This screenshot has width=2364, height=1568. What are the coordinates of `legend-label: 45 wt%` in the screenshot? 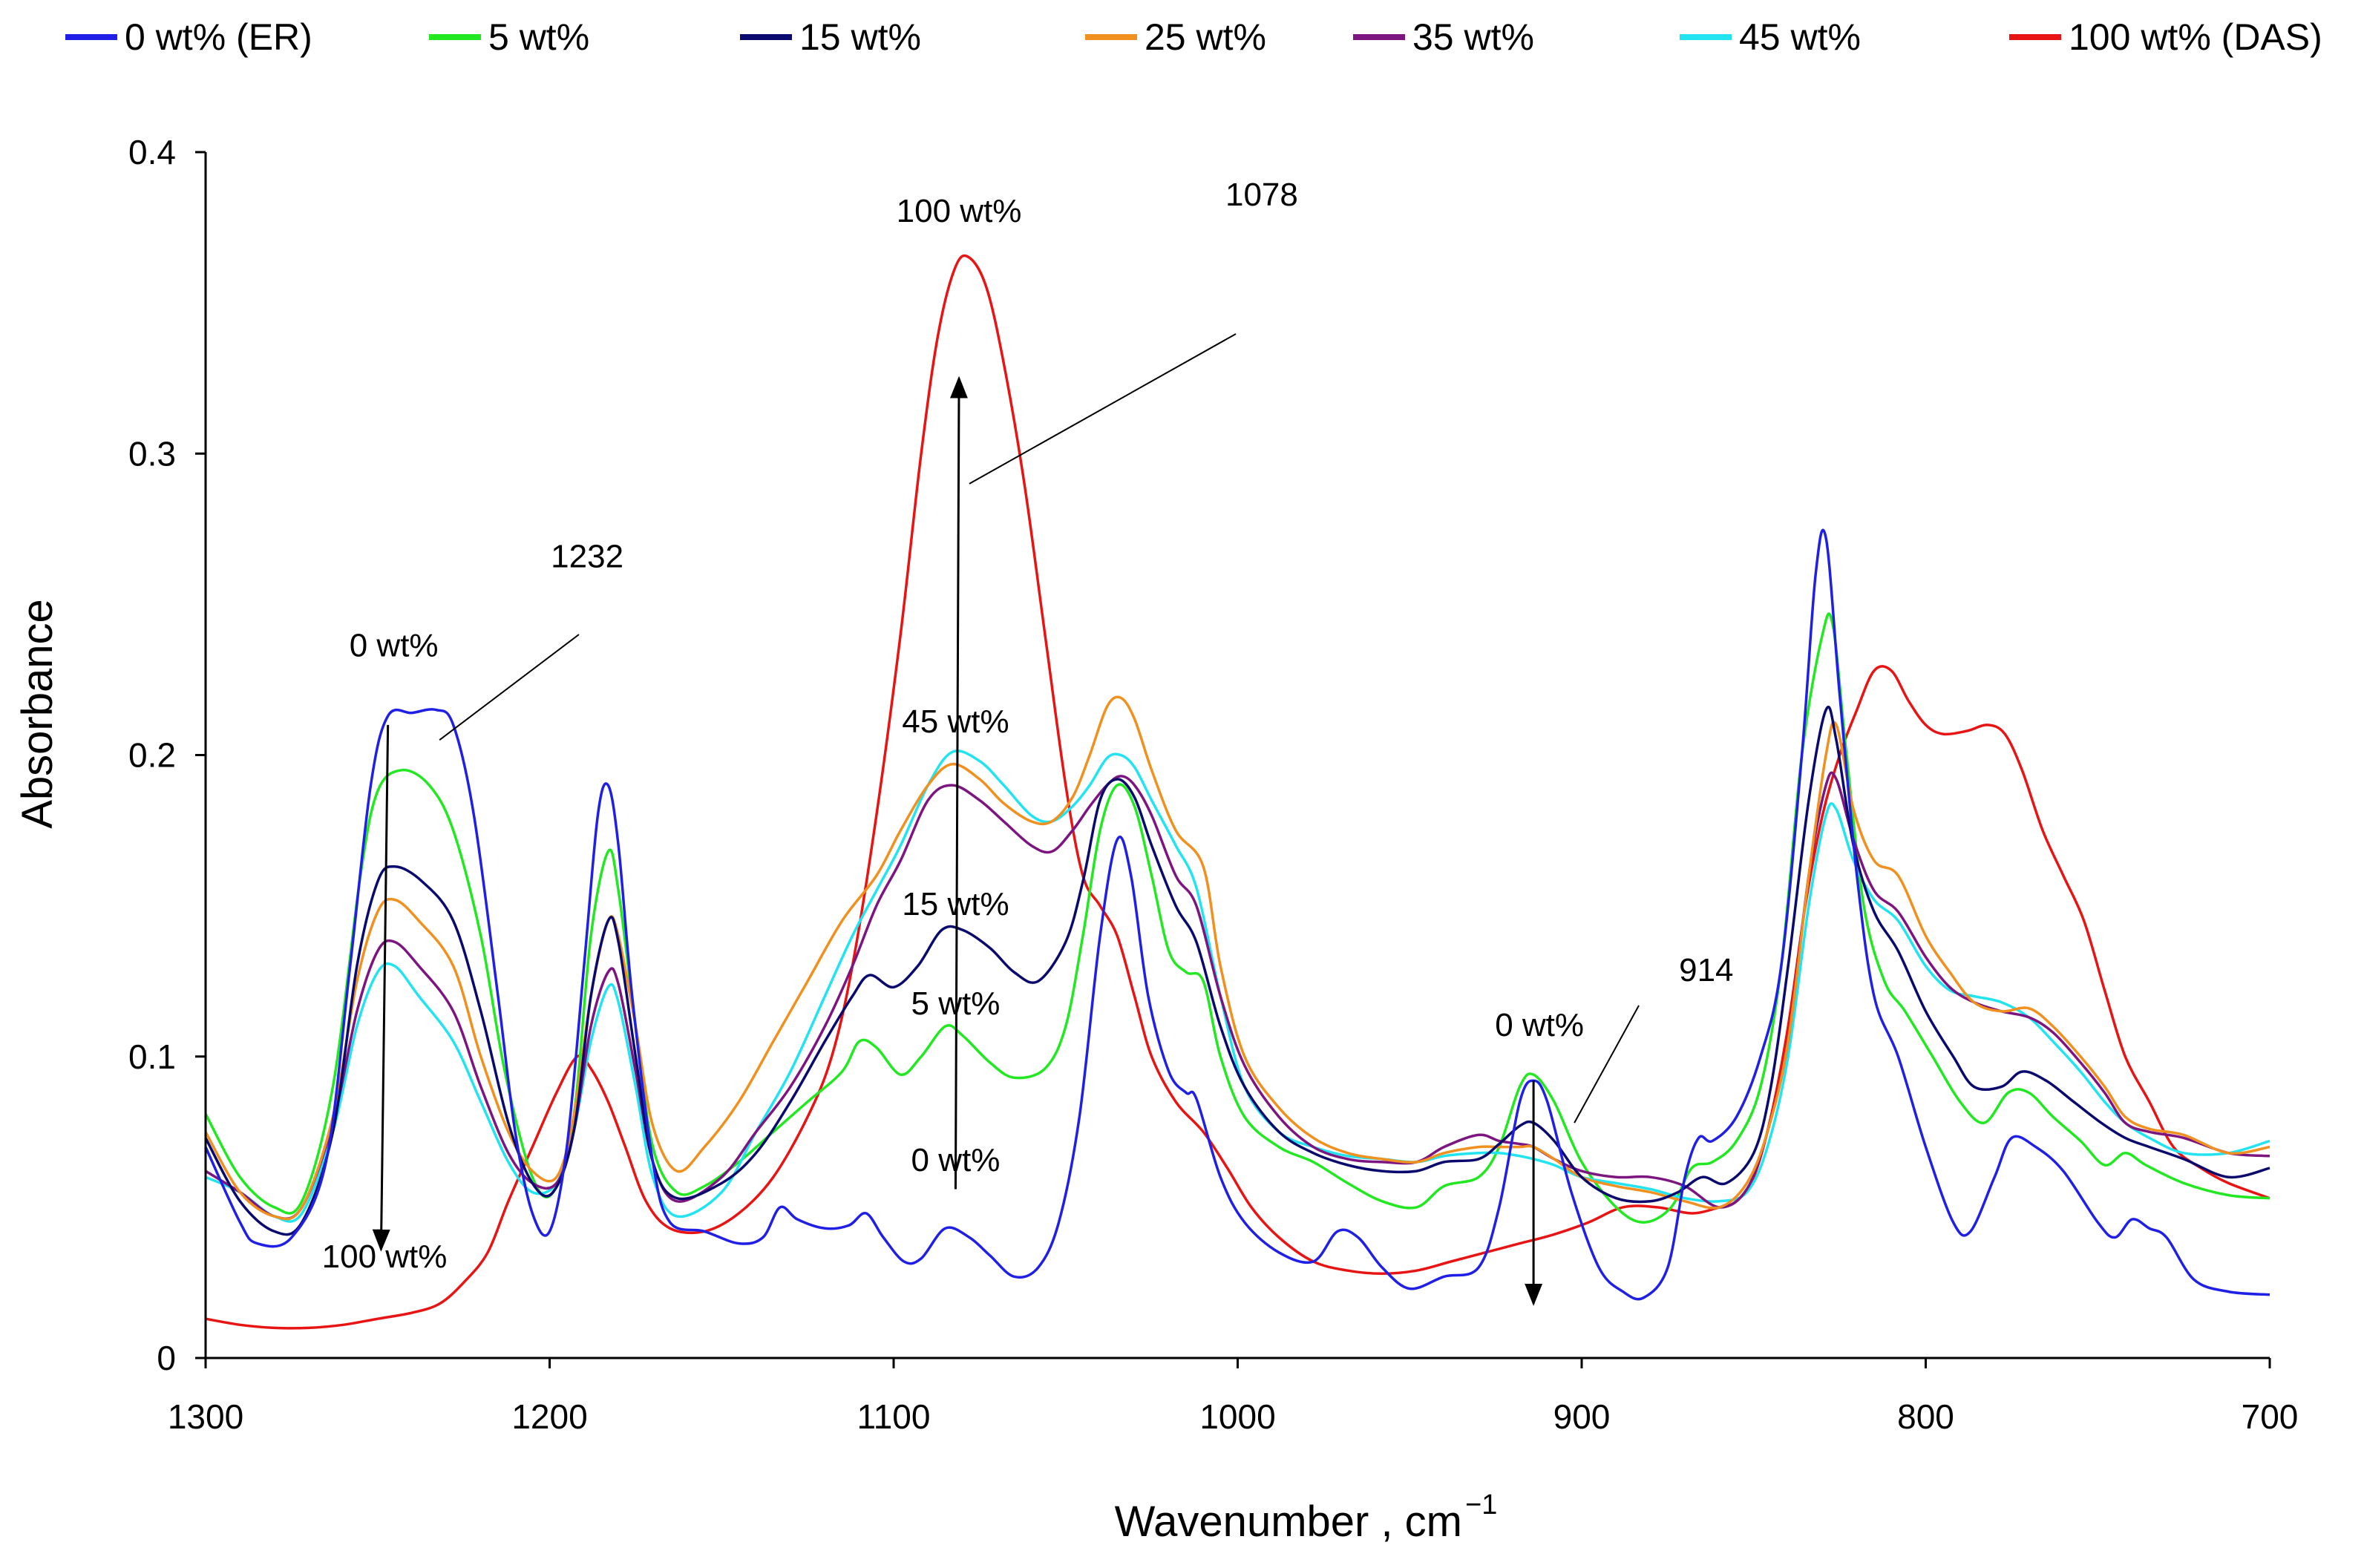 It's located at (1800, 37).